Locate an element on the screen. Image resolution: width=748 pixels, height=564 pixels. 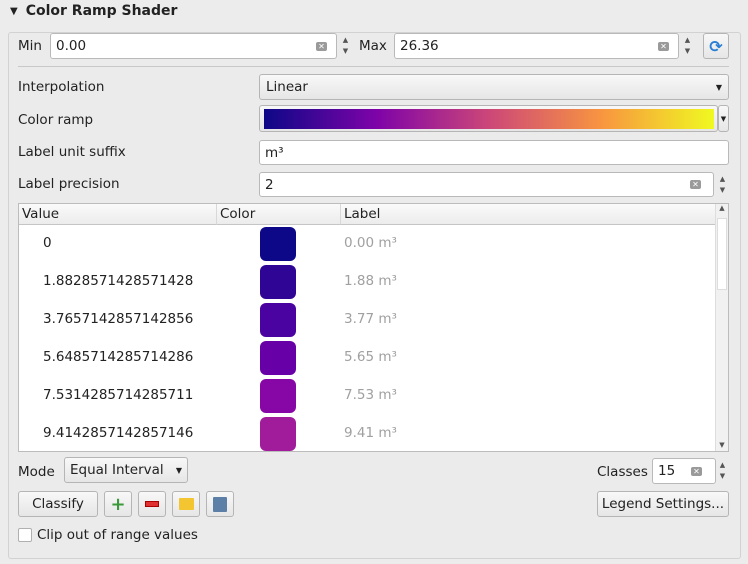
scroll-up-icon: ▲ is located at coordinates (722, 208).